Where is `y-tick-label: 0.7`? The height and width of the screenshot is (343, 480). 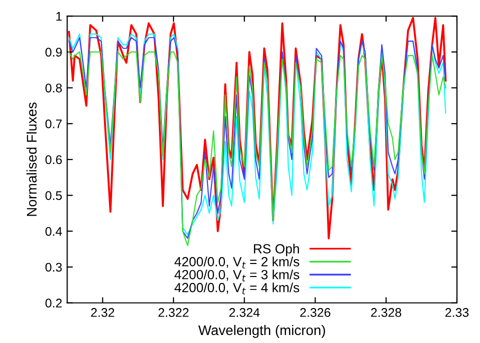 y-tick-label: 0.7 is located at coordinates (53, 123).